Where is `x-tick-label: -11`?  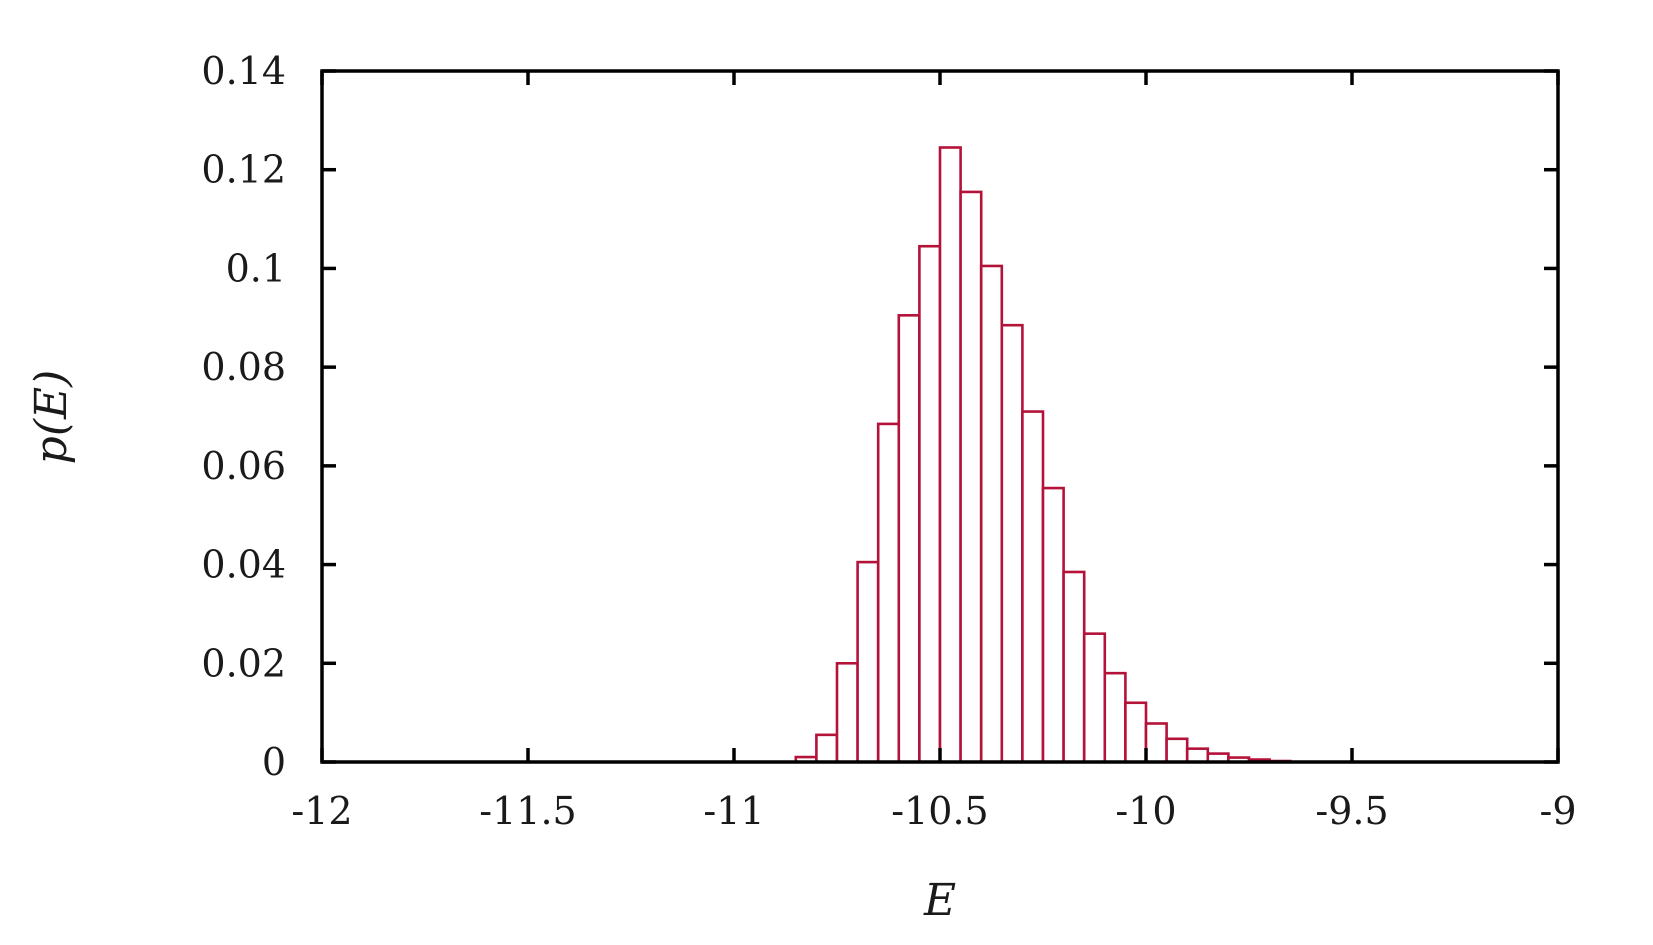
x-tick-label: -11 is located at coordinates (733, 811).